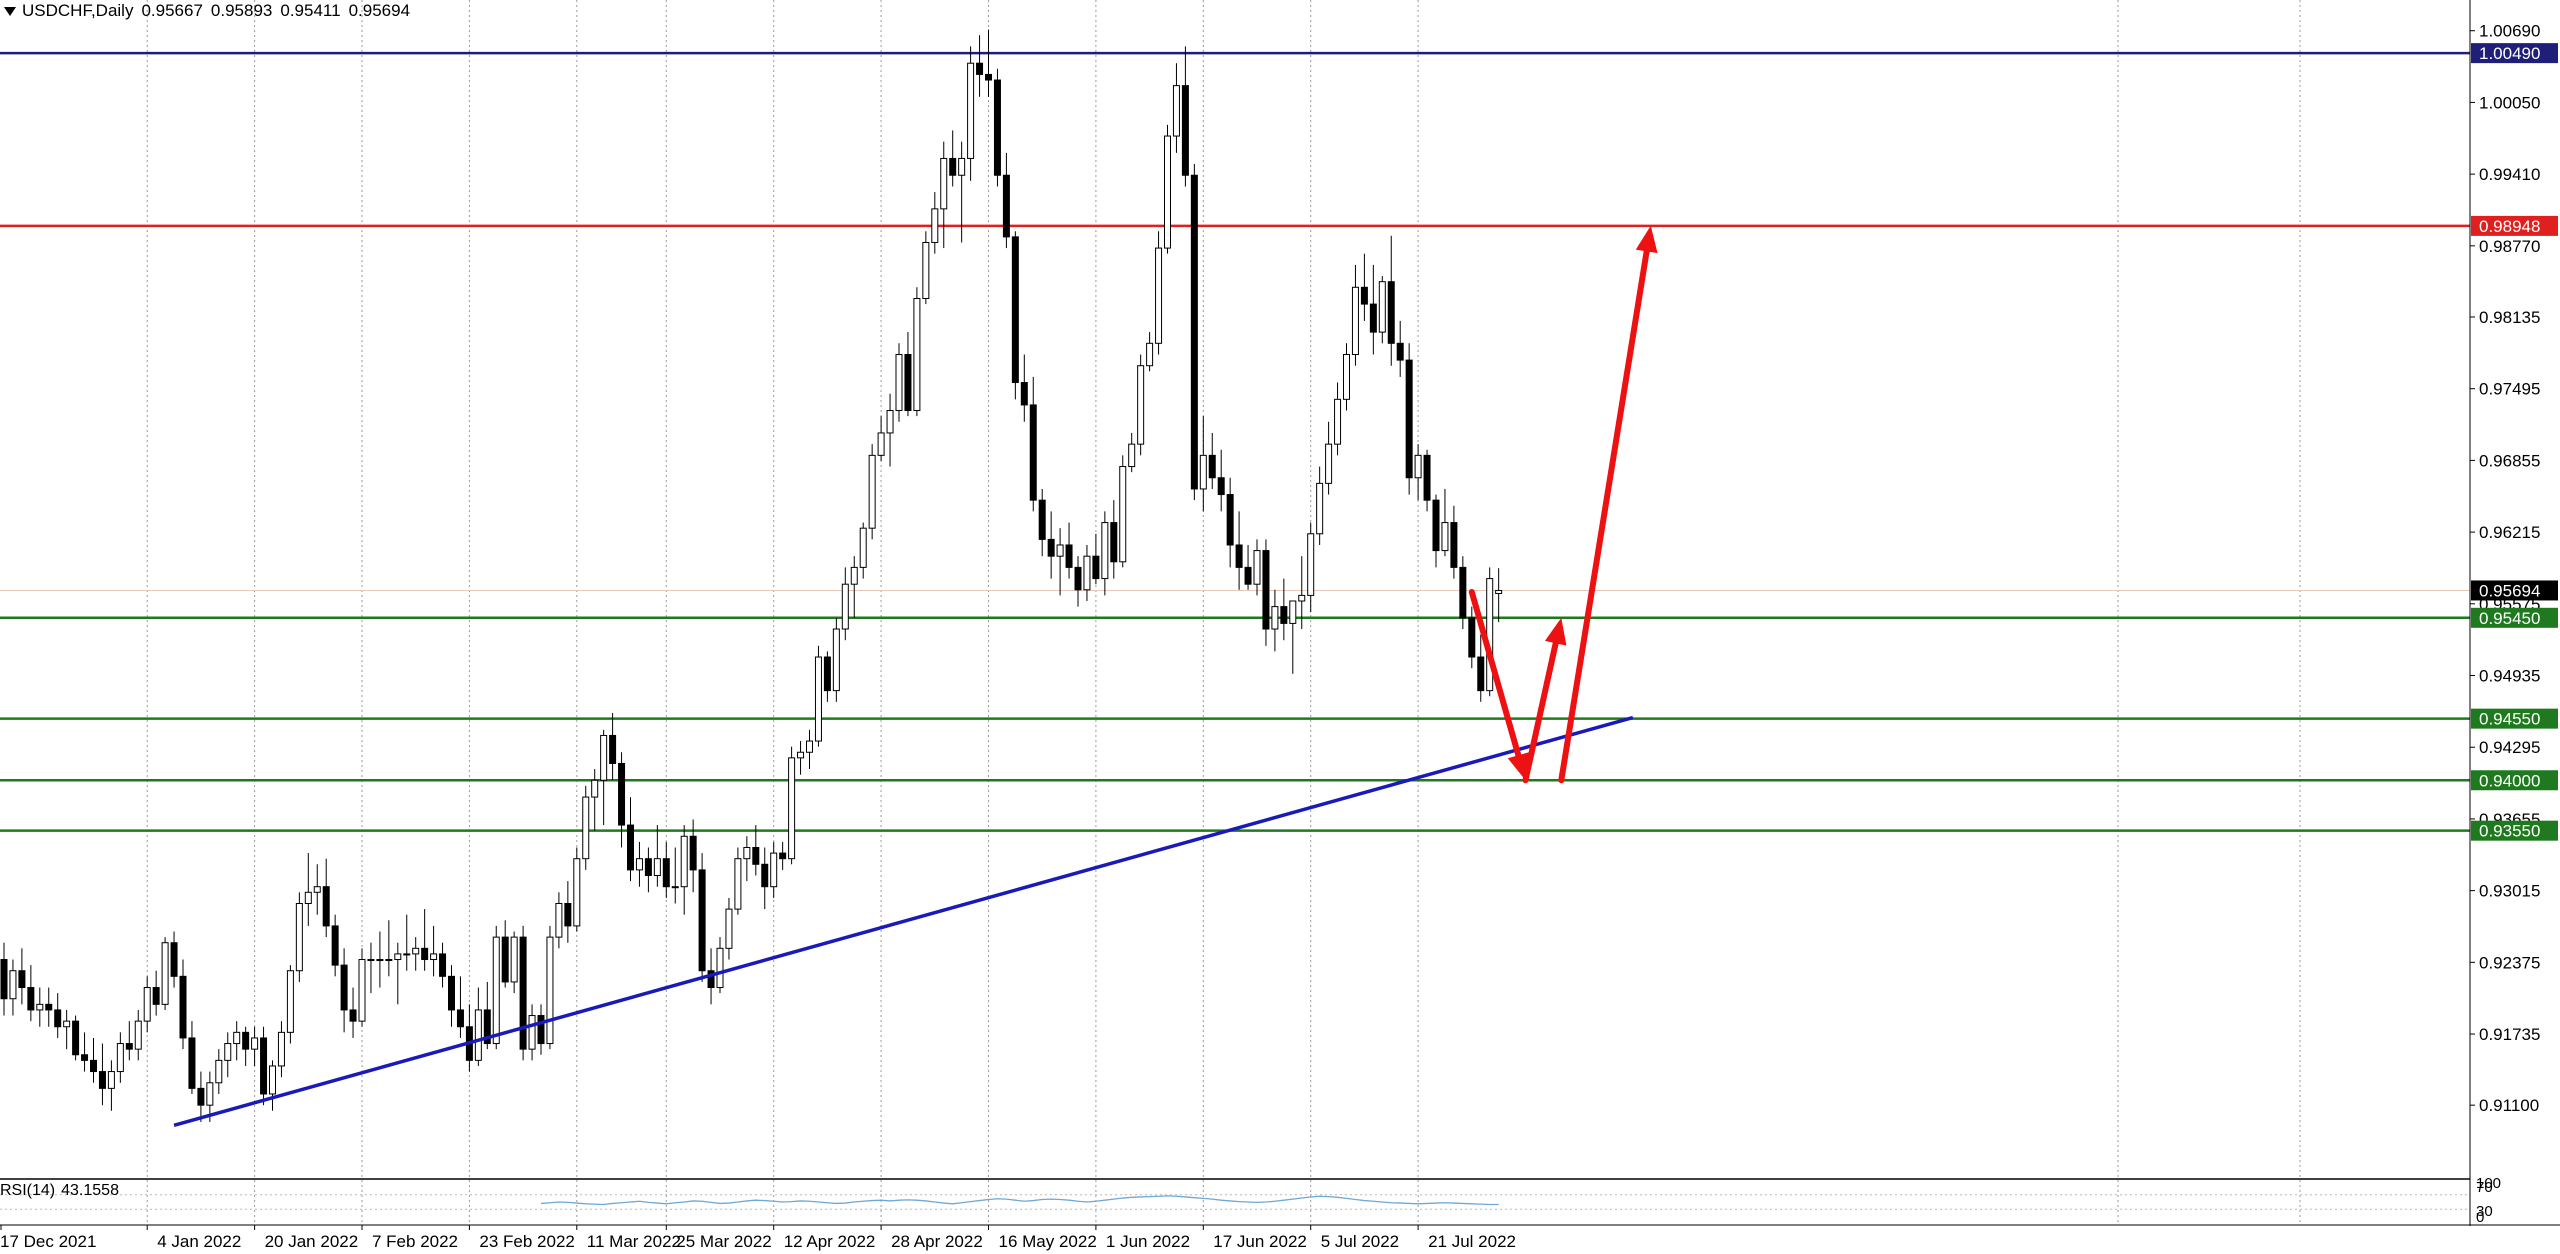 The image size is (2560, 1254). What do you see at coordinates (1148, 1241) in the screenshot?
I see `time-label: 1 Jun 2022` at bounding box center [1148, 1241].